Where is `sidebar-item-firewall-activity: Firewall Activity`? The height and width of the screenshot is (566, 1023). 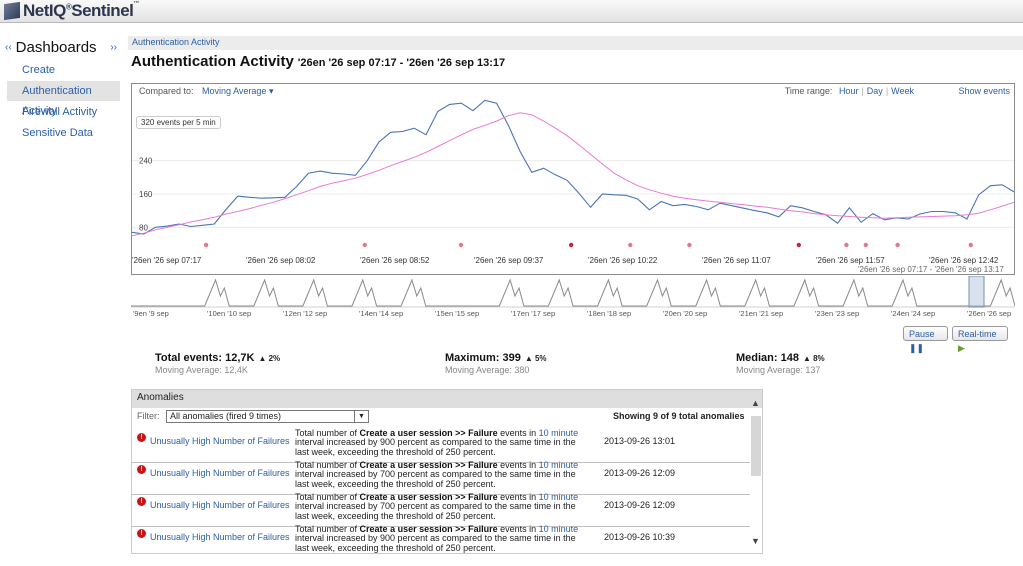
sidebar-item-firewall-activity: Firewall Activity is located at coordinates (60, 112).